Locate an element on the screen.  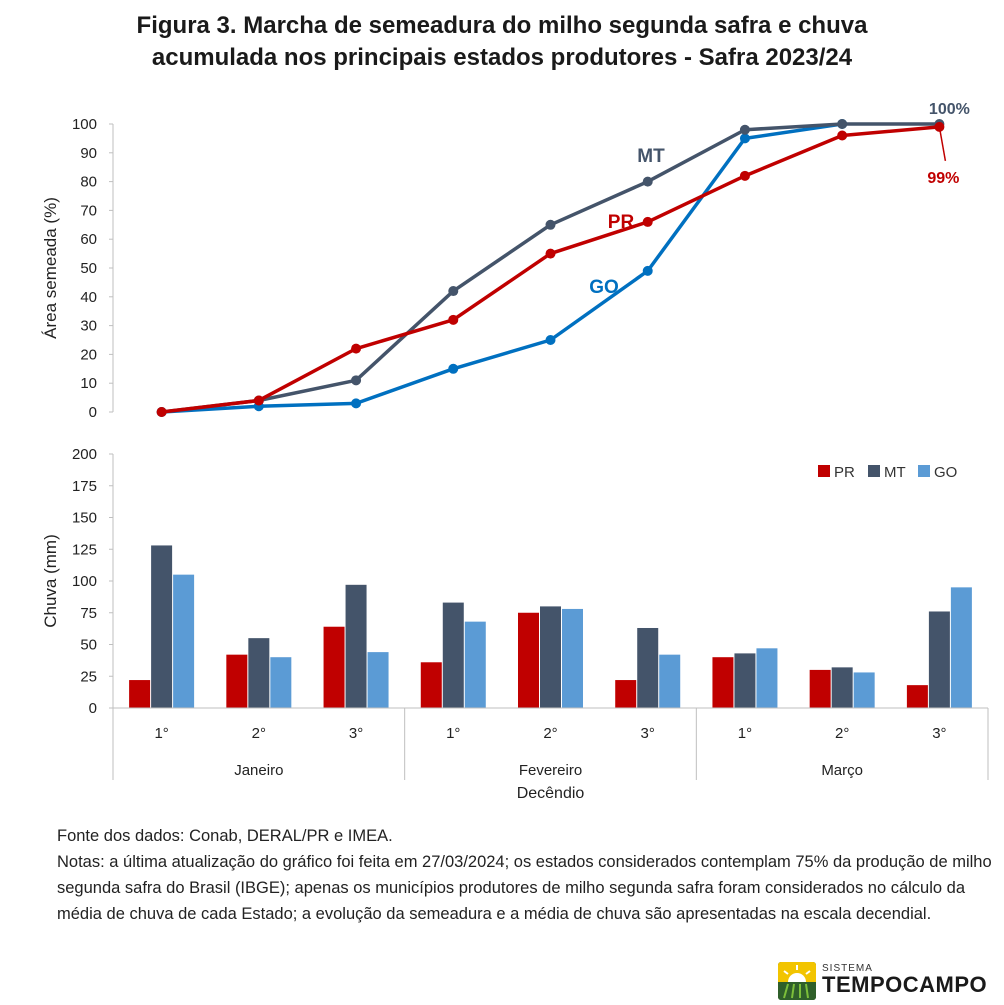
line-y-tick-label: 30 is located at coordinates (88, 326).